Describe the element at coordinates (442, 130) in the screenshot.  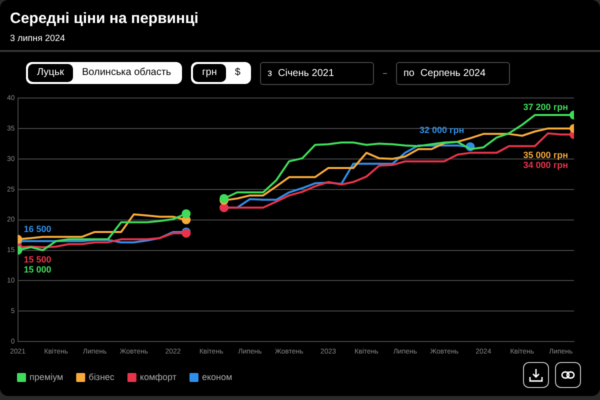
I see `annotation: 32 000 грн` at that location.